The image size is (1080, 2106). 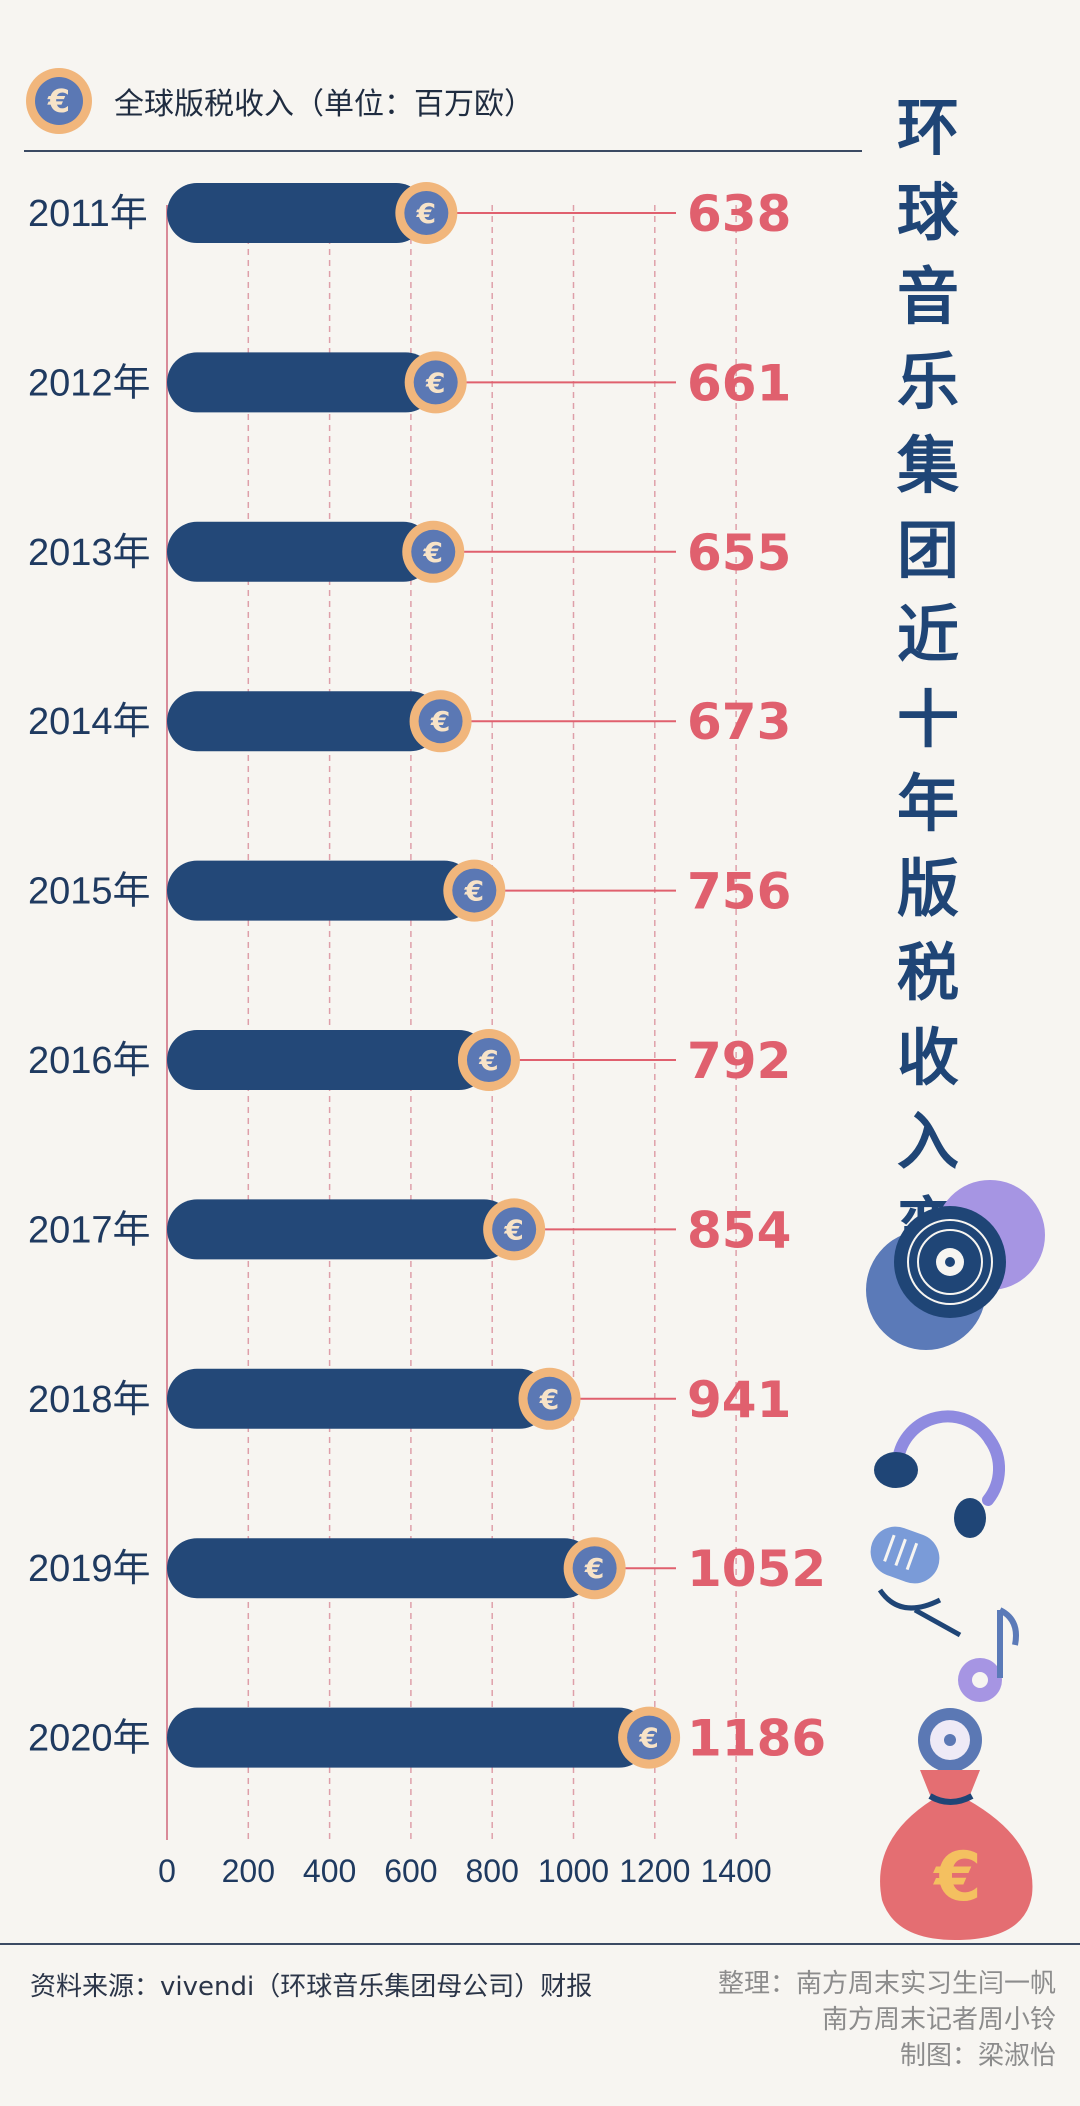 What do you see at coordinates (739, 1400) in the screenshot?
I see `value-label: 941` at bounding box center [739, 1400].